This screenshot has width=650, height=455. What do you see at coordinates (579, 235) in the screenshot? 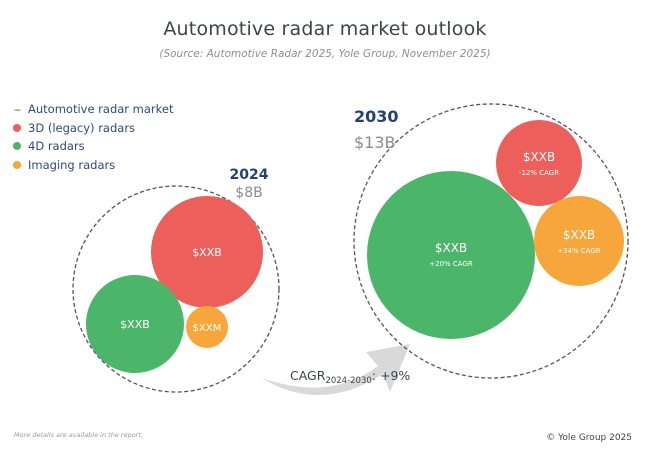
I see `bubble-2030-imaging-label: $XXB` at bounding box center [579, 235].